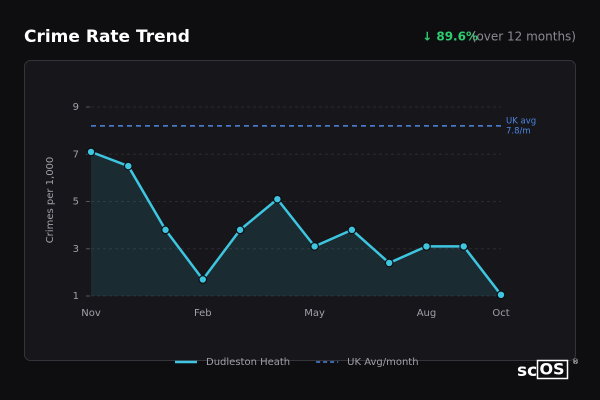 This screenshot has width=600, height=400. What do you see at coordinates (76, 154) in the screenshot?
I see `y-tick-label: 7` at bounding box center [76, 154].